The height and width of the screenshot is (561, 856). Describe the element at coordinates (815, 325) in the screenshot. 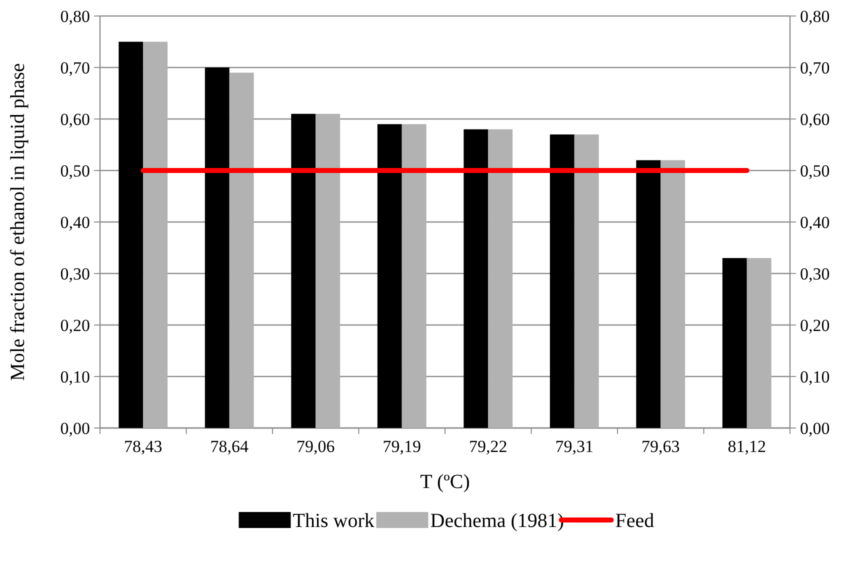

I see `y2-tick-label: 0,20` at that location.